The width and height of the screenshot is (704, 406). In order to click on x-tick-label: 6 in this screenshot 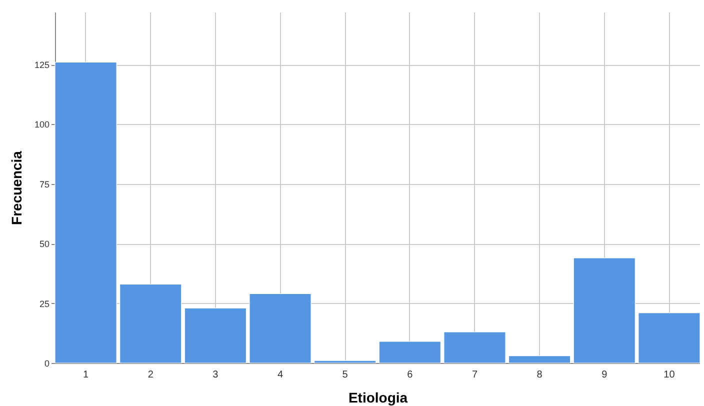, I will do `click(410, 375)`.